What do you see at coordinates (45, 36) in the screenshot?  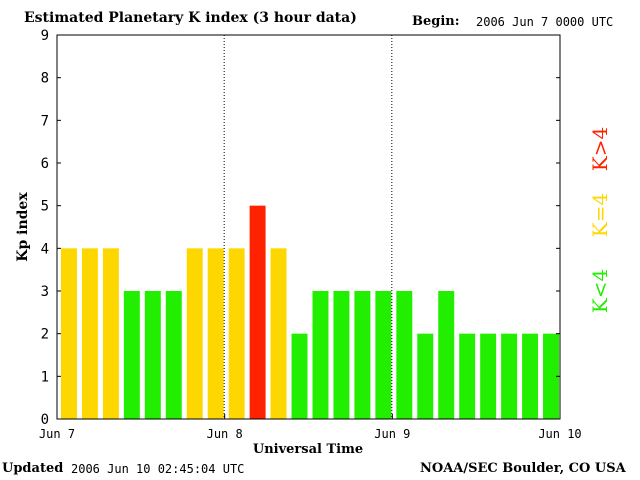 I see `y-tick-label: 9` at bounding box center [45, 36].